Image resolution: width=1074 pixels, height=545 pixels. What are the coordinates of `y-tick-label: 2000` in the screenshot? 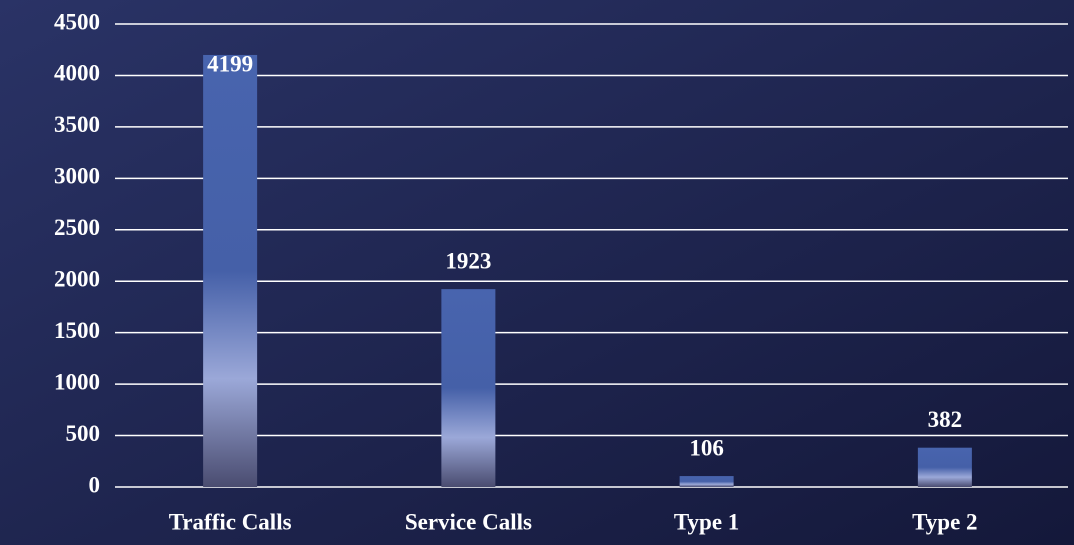 It's located at (77, 279).